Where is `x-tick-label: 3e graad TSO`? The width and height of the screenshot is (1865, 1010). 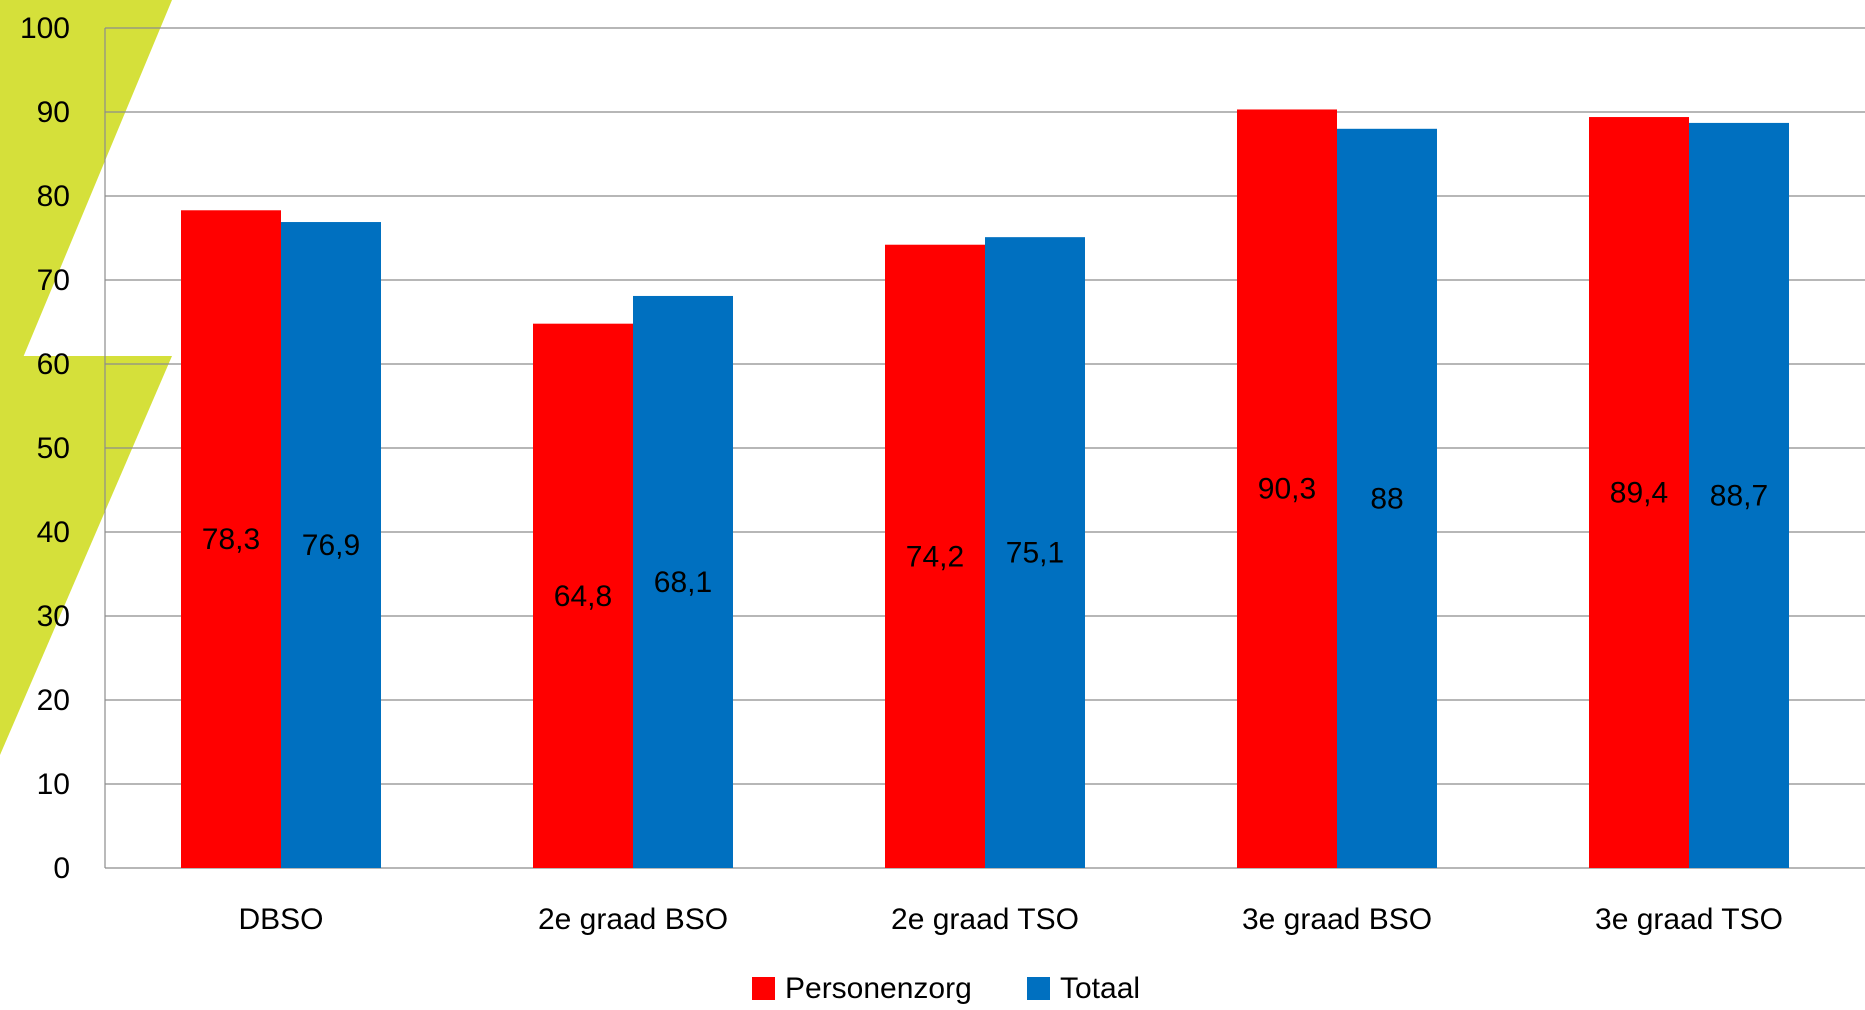 x-tick-label: 3e graad TSO is located at coordinates (1689, 919).